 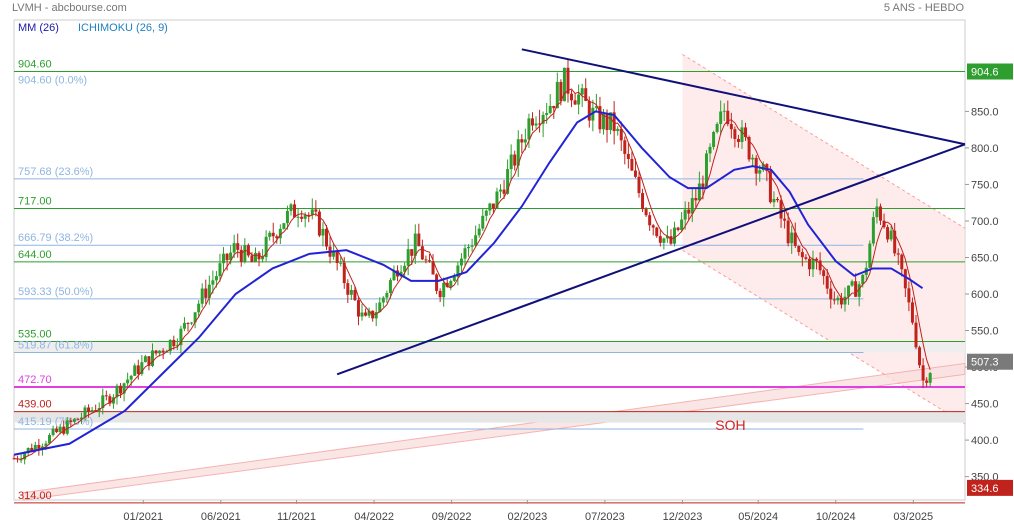 What do you see at coordinates (605, 517) in the screenshot?
I see `x-tick-label-6: 07/2023` at bounding box center [605, 517].